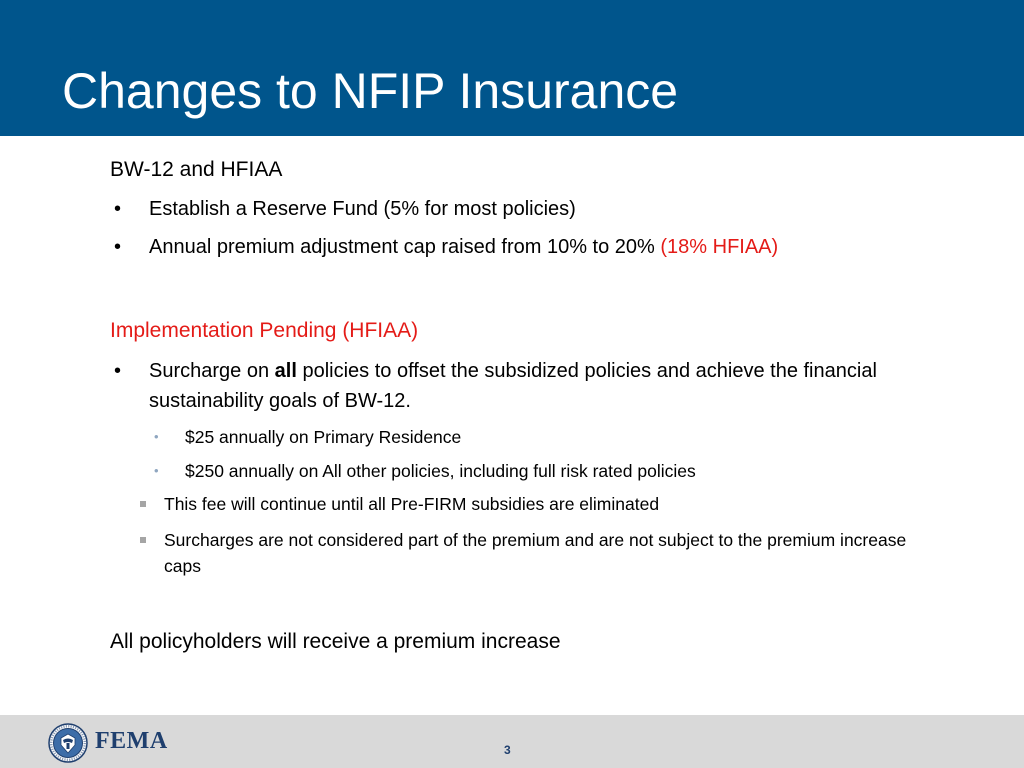 The image size is (1024, 768). What do you see at coordinates (131, 741) in the screenshot?
I see `fema-logo-text: FEMA` at bounding box center [131, 741].